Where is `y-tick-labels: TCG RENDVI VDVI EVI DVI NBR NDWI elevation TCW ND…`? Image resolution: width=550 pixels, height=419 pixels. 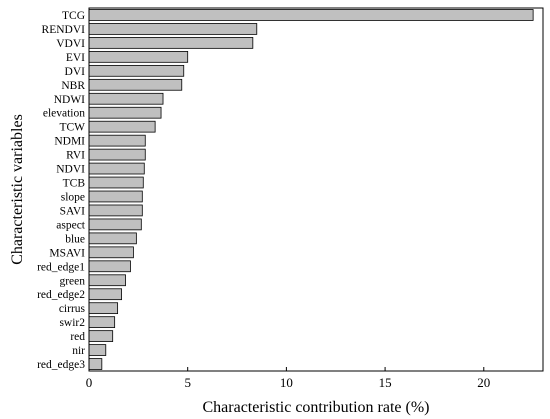 y-tick-labels: TCG RENDVI VDVI EVI DVI NBR NDWI elevation TCW ND… is located at coordinates (61, 190).